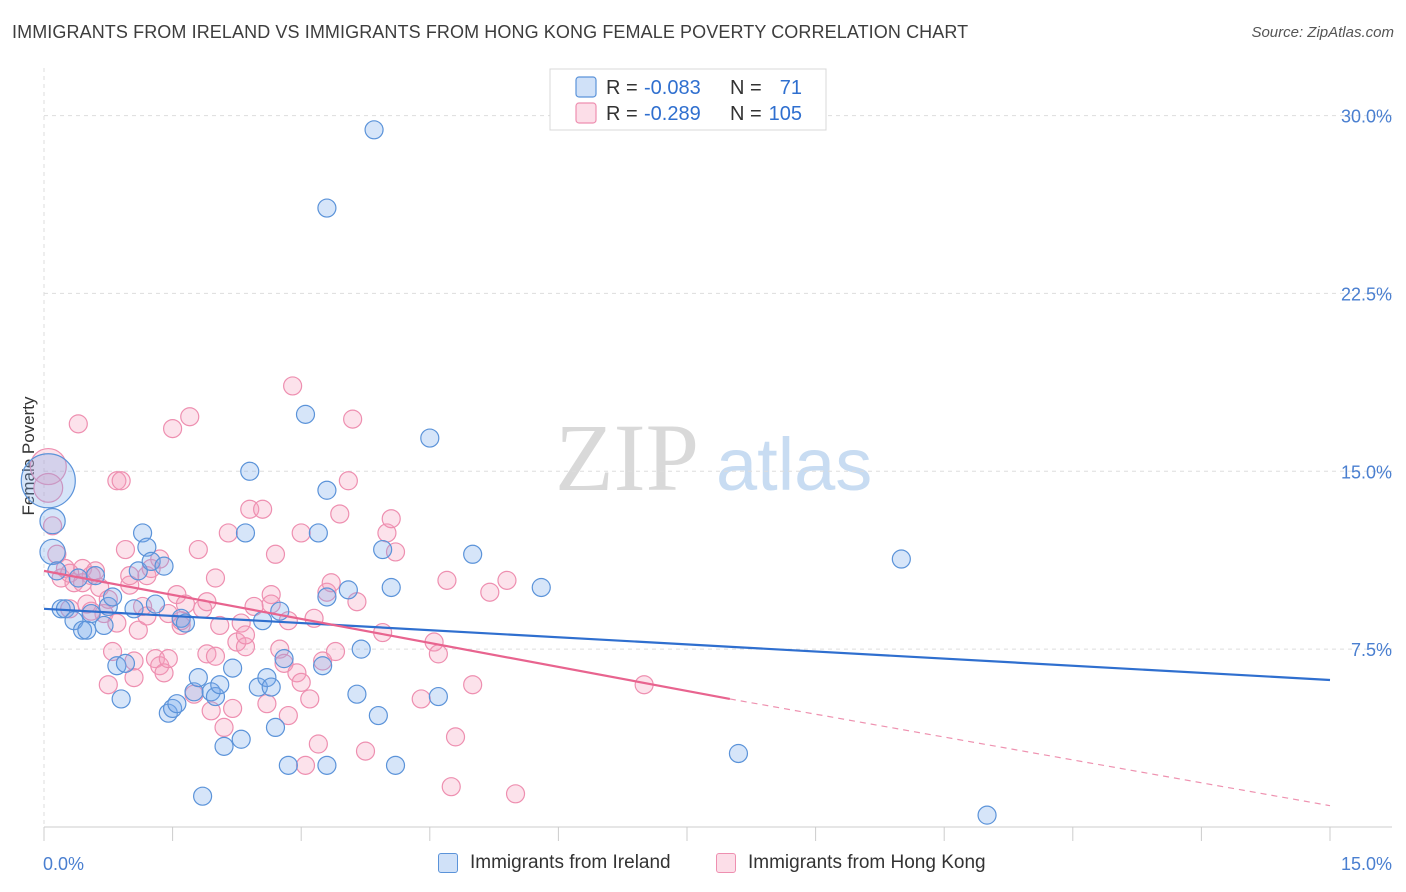 This screenshot has width=1406, height=892. Describe the element at coordinates (387, 635) in the screenshot. I see `hongkong-trend-line` at that location.